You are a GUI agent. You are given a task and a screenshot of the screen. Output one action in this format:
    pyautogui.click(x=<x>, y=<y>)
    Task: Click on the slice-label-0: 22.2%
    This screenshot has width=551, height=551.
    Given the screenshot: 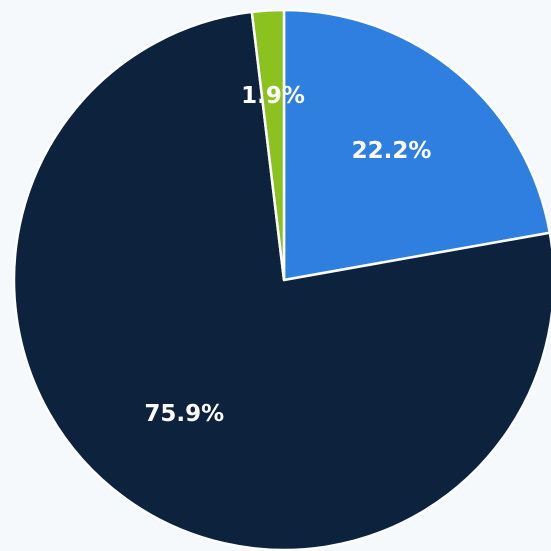 What is the action you would take?
    pyautogui.click(x=392, y=151)
    